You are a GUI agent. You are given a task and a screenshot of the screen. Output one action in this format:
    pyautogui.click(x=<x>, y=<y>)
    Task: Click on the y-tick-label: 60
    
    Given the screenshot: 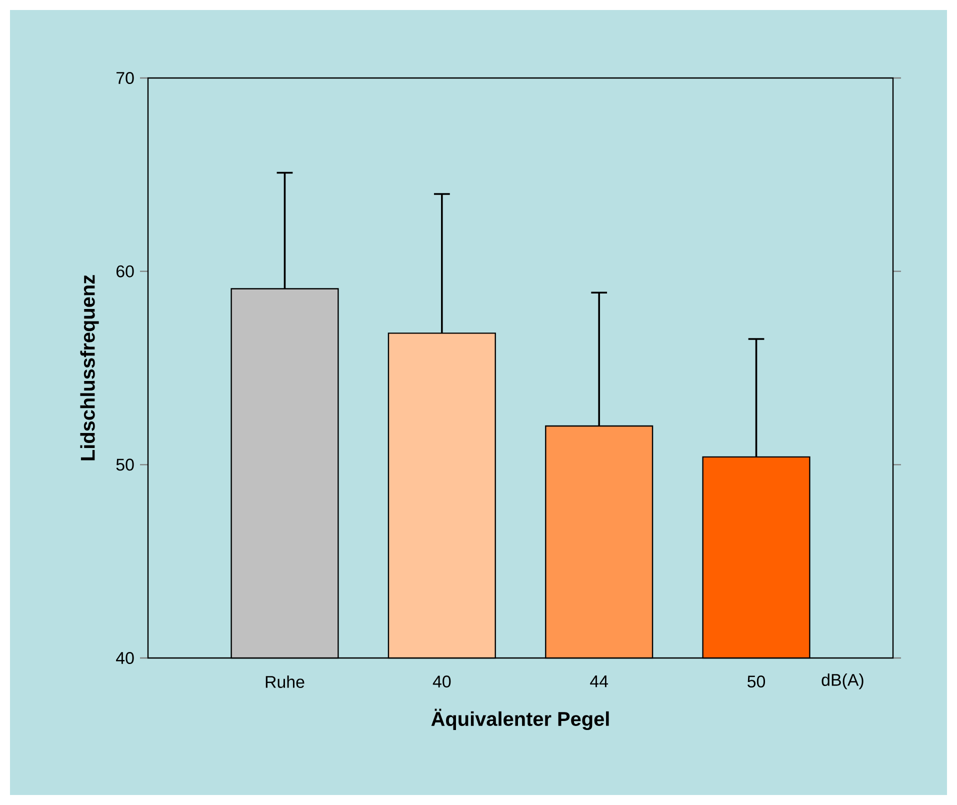 What is the action you would take?
    pyautogui.click(x=125, y=271)
    